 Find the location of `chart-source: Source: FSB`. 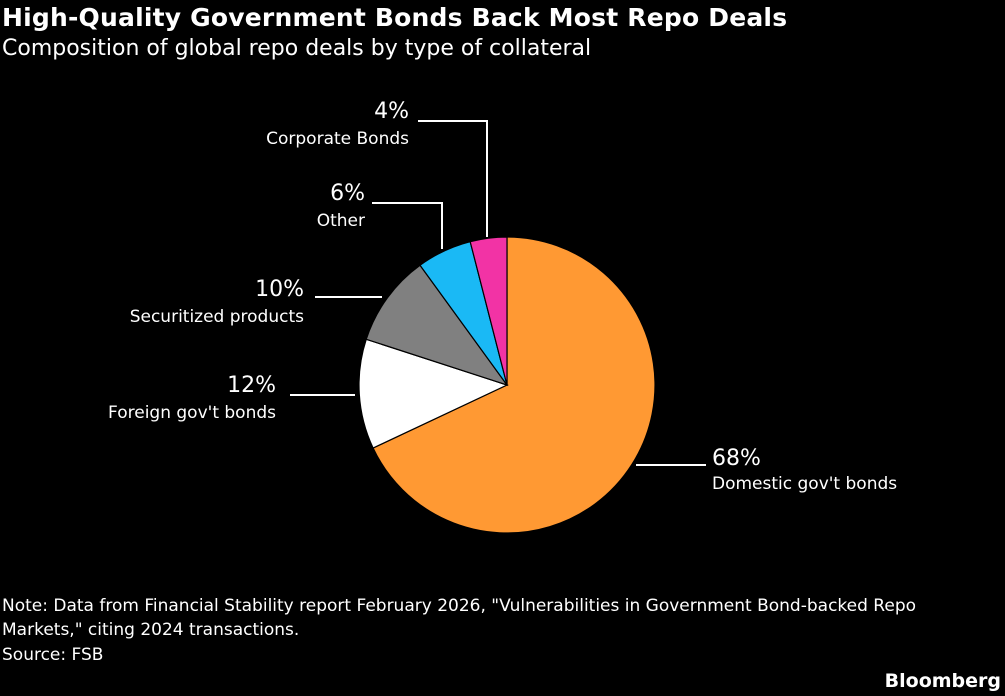

chart-source: Source: FSB is located at coordinates (53, 655).